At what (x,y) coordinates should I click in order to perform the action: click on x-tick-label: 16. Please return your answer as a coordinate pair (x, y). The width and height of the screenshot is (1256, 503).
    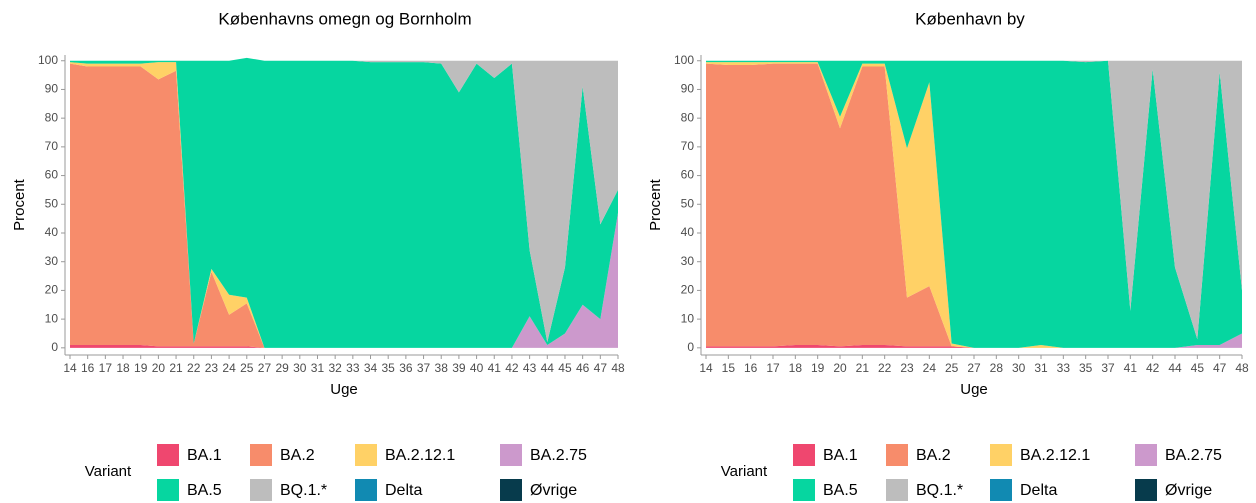
    Looking at the image, I should click on (88, 368).